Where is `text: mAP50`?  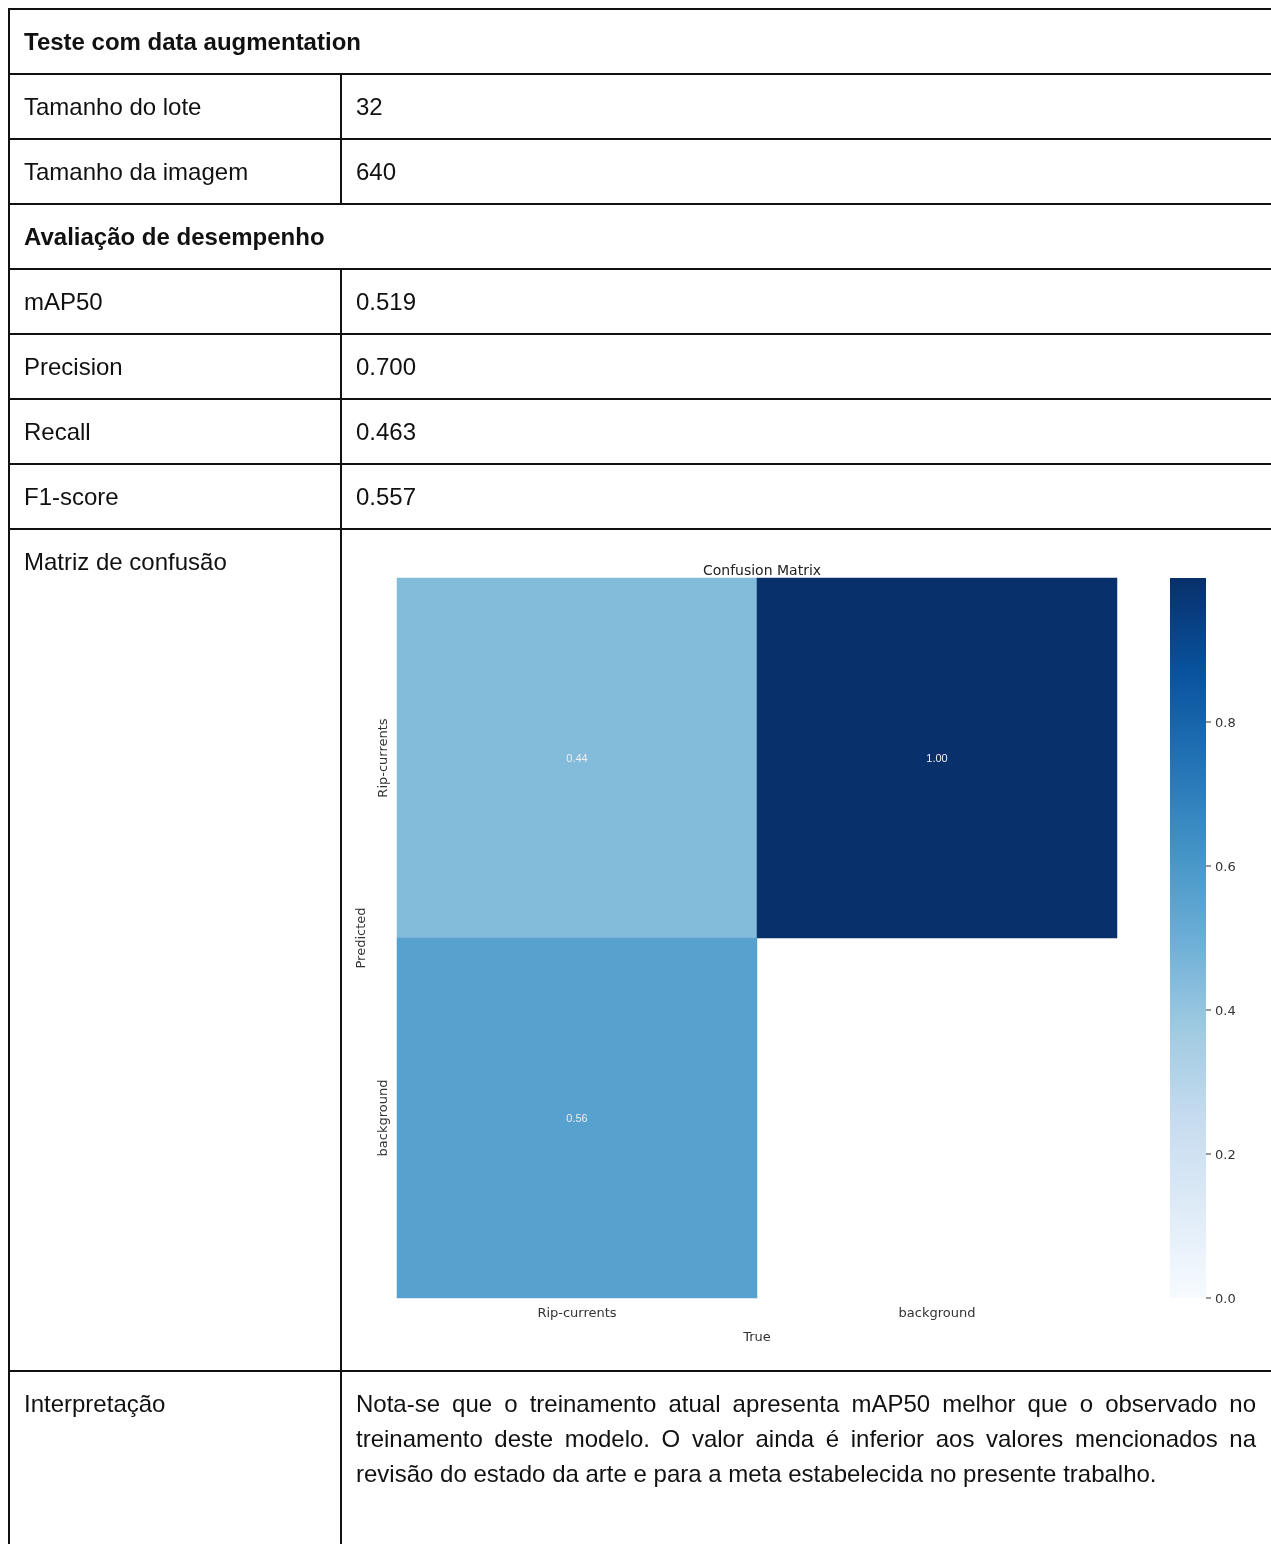
text: mAP50 is located at coordinates (175, 301).